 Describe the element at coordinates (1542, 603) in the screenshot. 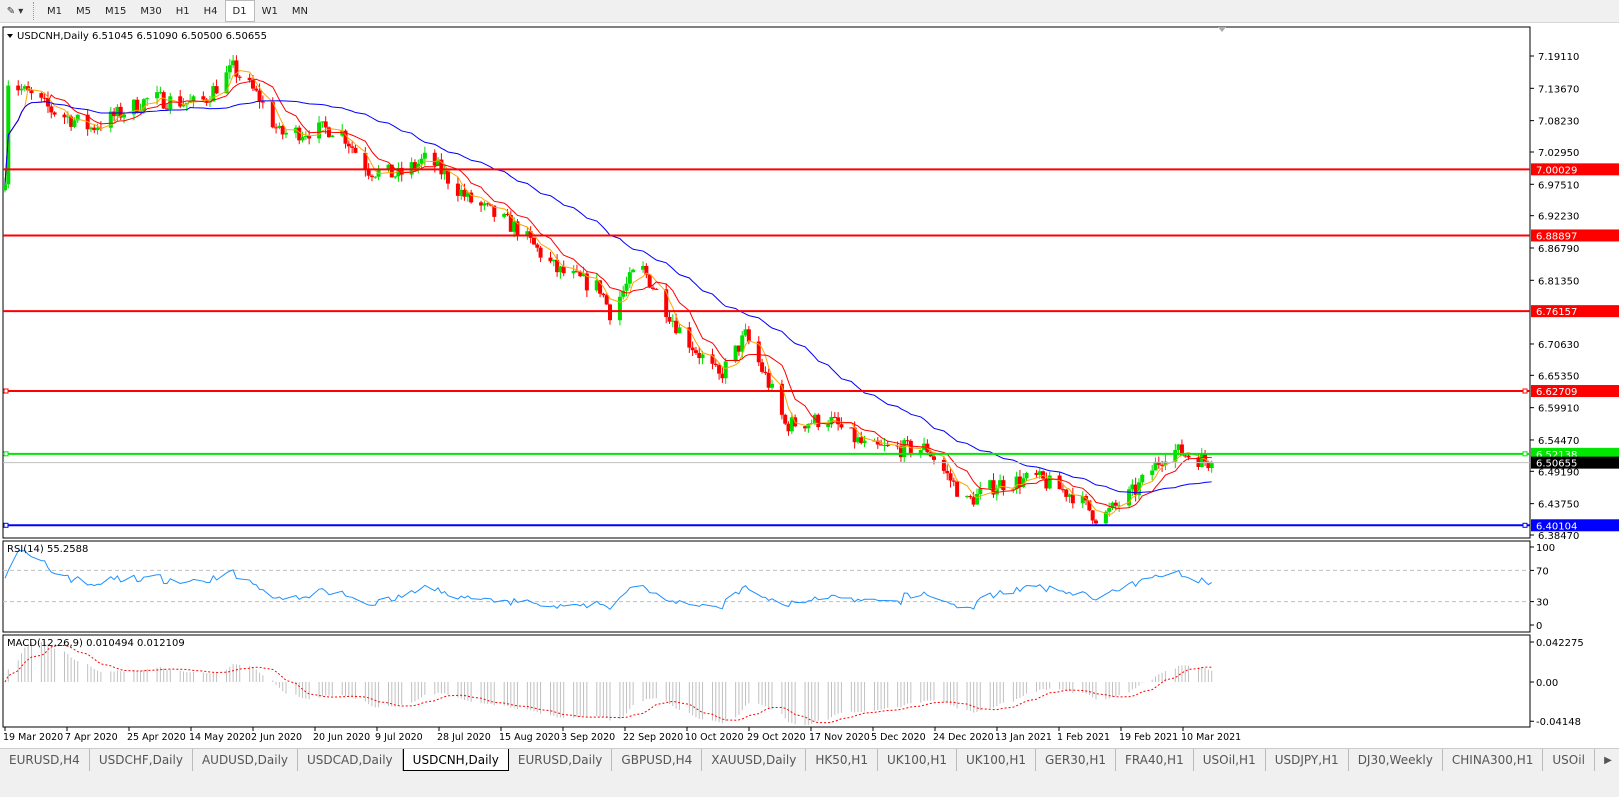

I see `rsi-tick-label: 30` at that location.